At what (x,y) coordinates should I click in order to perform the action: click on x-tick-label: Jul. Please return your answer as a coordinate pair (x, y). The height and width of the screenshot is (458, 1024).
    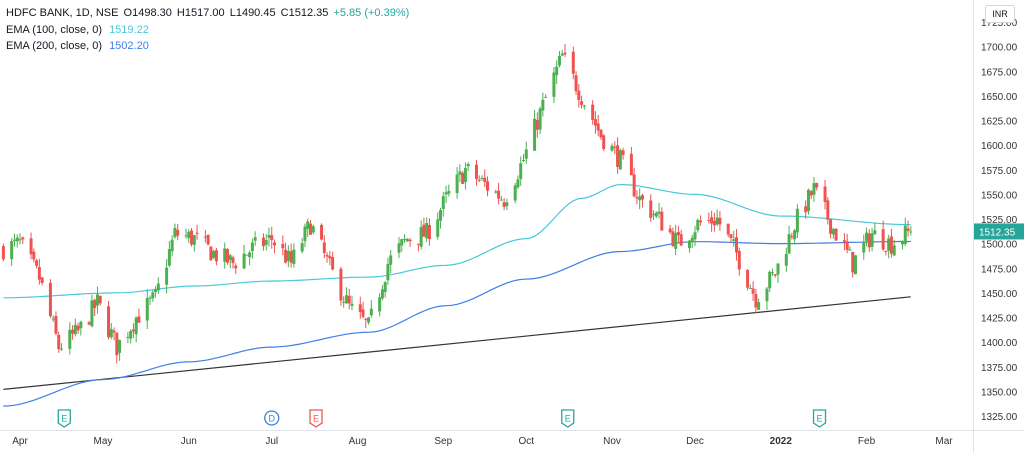
    Looking at the image, I should click on (271, 441).